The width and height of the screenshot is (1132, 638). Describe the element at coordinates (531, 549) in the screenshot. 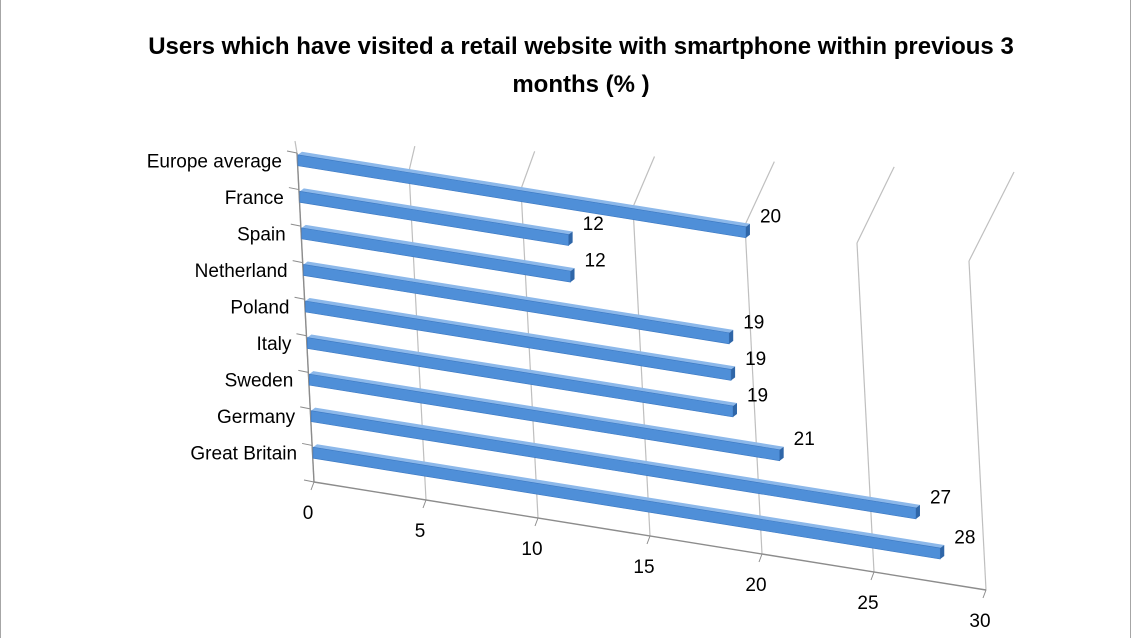

I see `x-tick-label: 10` at that location.